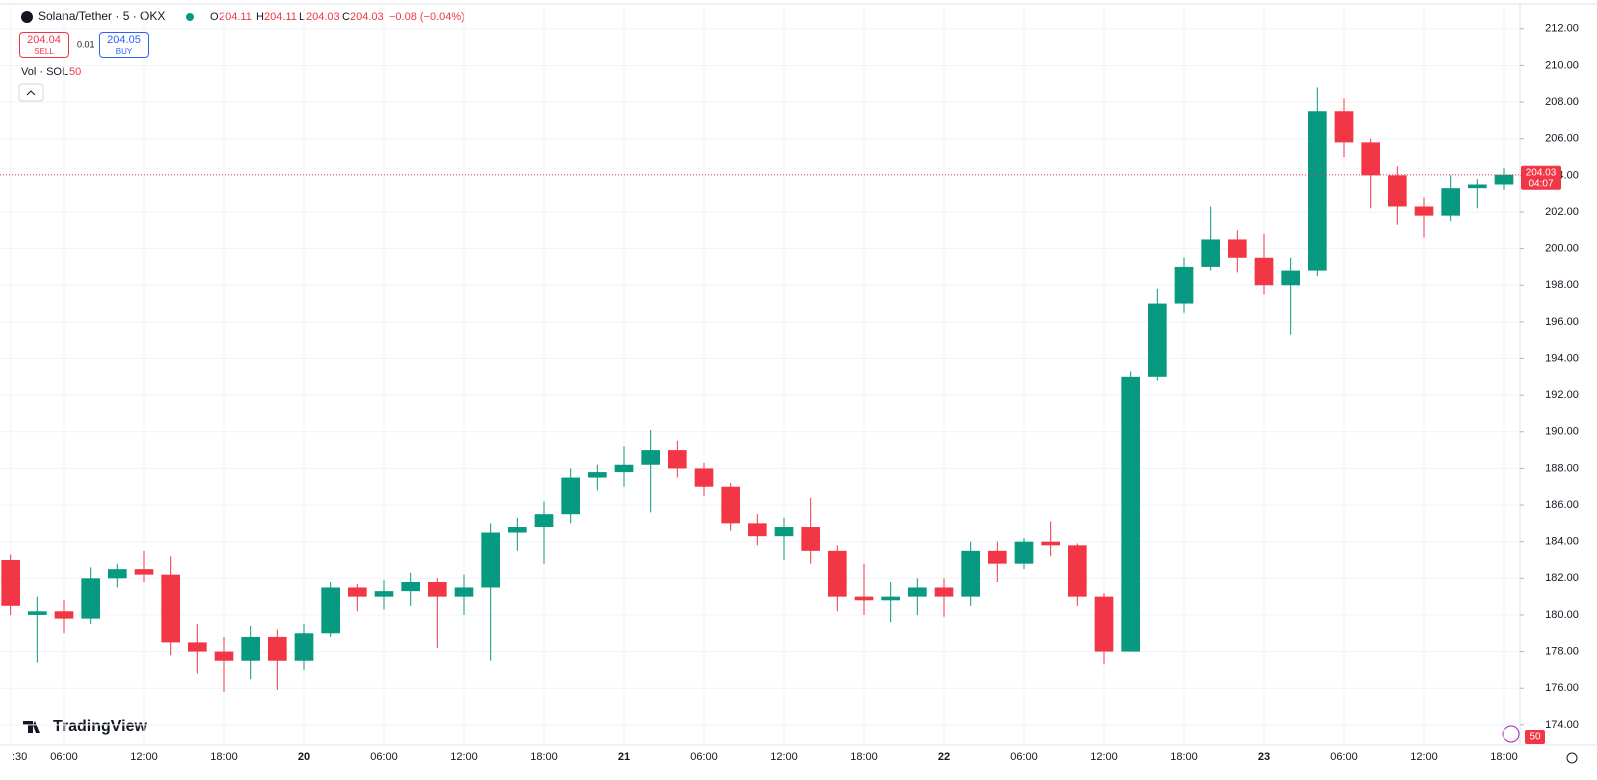  Describe the element at coordinates (302, 17) in the screenshot. I see `l-label: L` at that location.